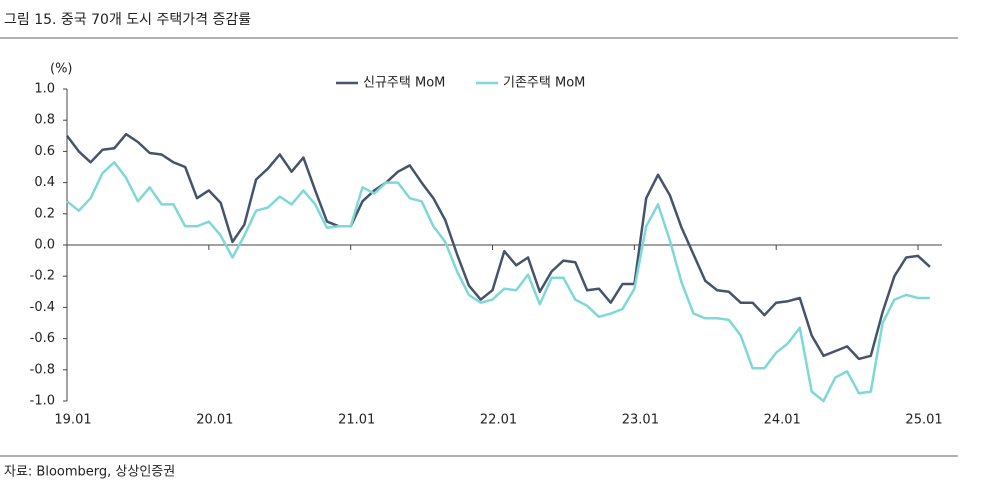  What do you see at coordinates (44, 151) in the screenshot?
I see `y-tick-label: 0.6` at bounding box center [44, 151].